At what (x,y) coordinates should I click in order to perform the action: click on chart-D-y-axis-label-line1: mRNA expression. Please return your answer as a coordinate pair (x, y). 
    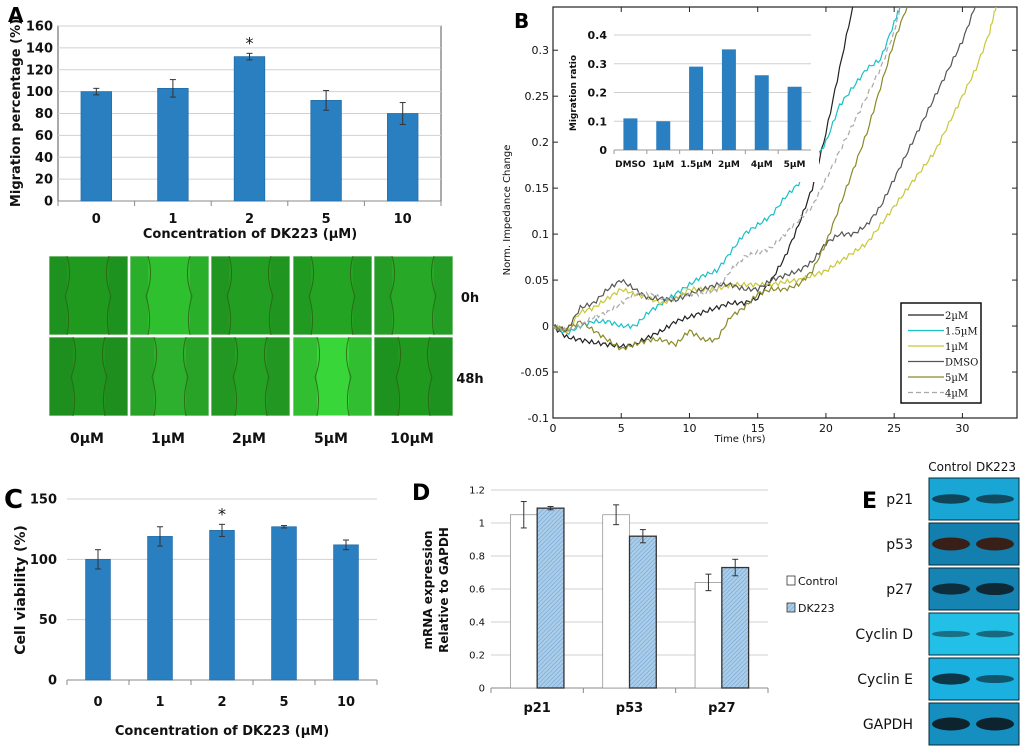
    Looking at the image, I should click on (428, 590).